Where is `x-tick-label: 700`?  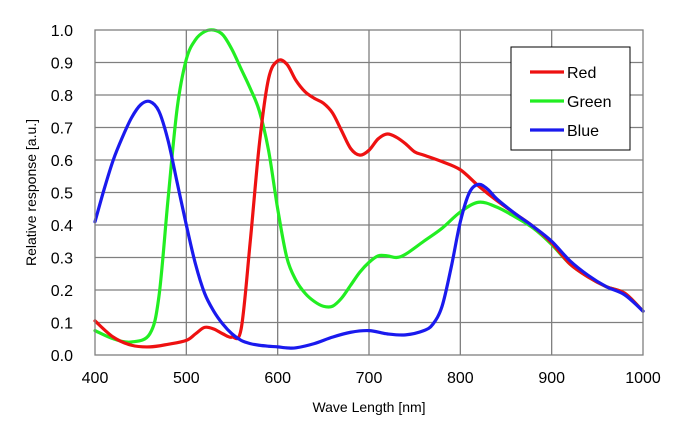
x-tick-label: 700 is located at coordinates (369, 378).